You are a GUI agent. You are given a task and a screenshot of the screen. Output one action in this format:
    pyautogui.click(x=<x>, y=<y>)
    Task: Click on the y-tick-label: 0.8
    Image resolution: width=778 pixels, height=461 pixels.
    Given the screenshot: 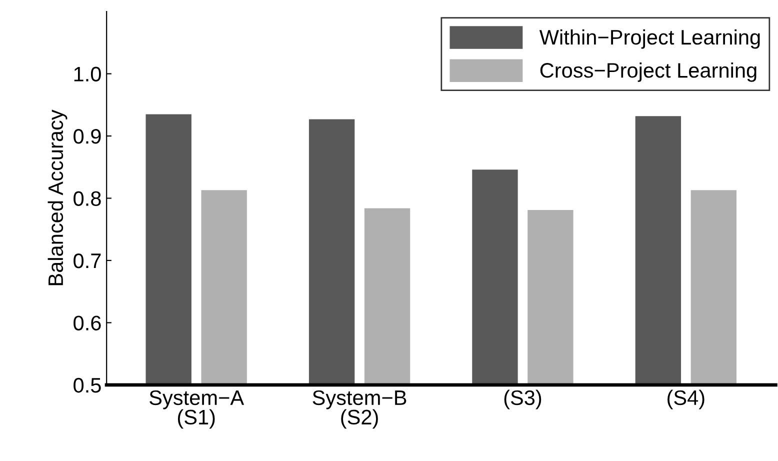 What is the action you would take?
    pyautogui.click(x=87, y=198)
    